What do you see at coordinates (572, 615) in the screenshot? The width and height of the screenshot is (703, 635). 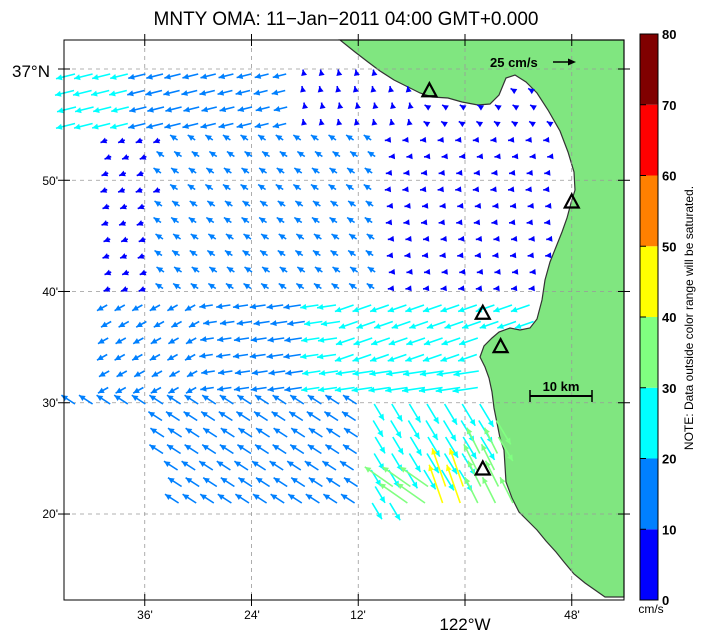 I see `lon-label-48: 48'` at bounding box center [572, 615].